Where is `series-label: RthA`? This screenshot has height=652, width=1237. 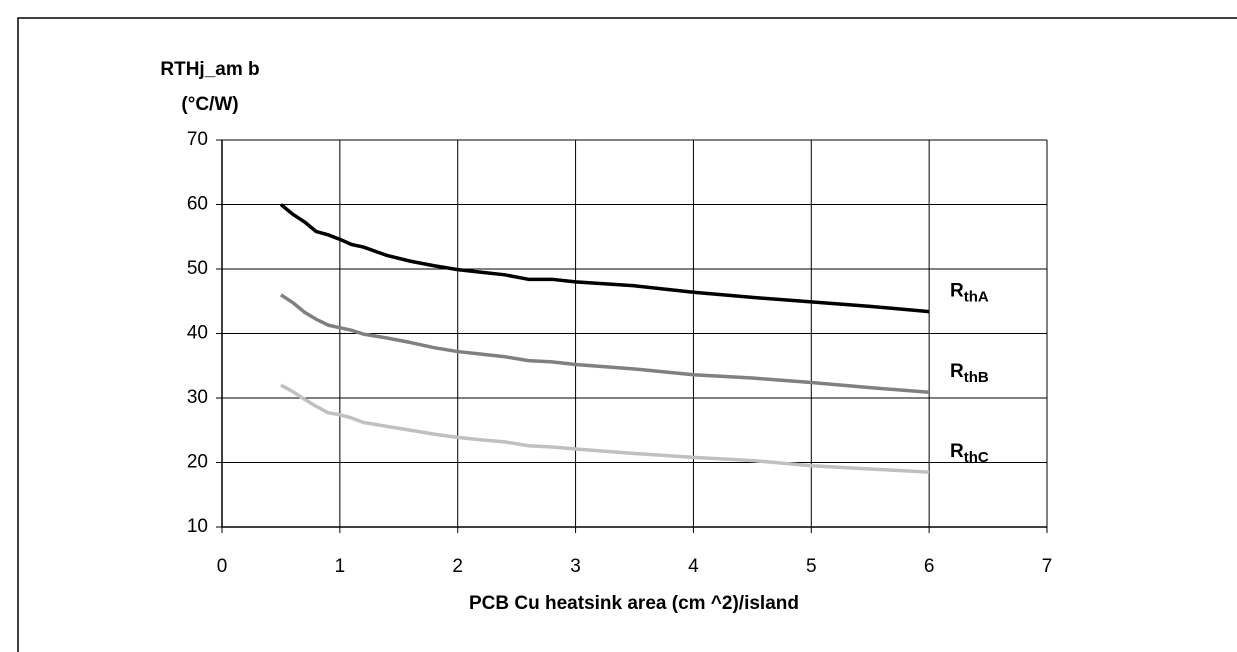
series-label: RthA is located at coordinates (969, 293).